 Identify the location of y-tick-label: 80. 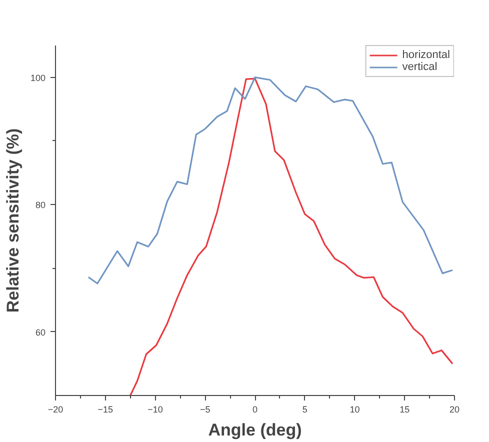
(40, 205).